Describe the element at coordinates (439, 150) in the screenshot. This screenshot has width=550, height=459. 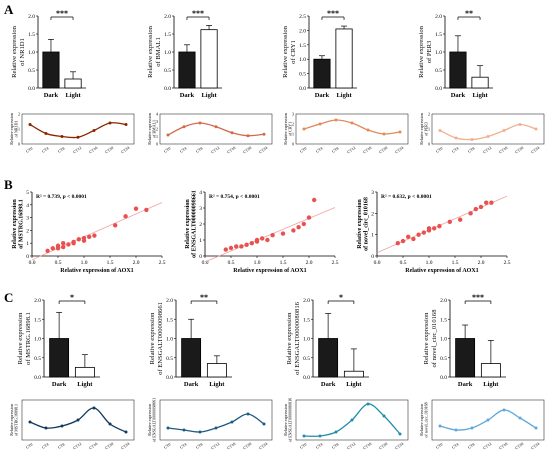
I see `x-tick-label: CT0` at that location.